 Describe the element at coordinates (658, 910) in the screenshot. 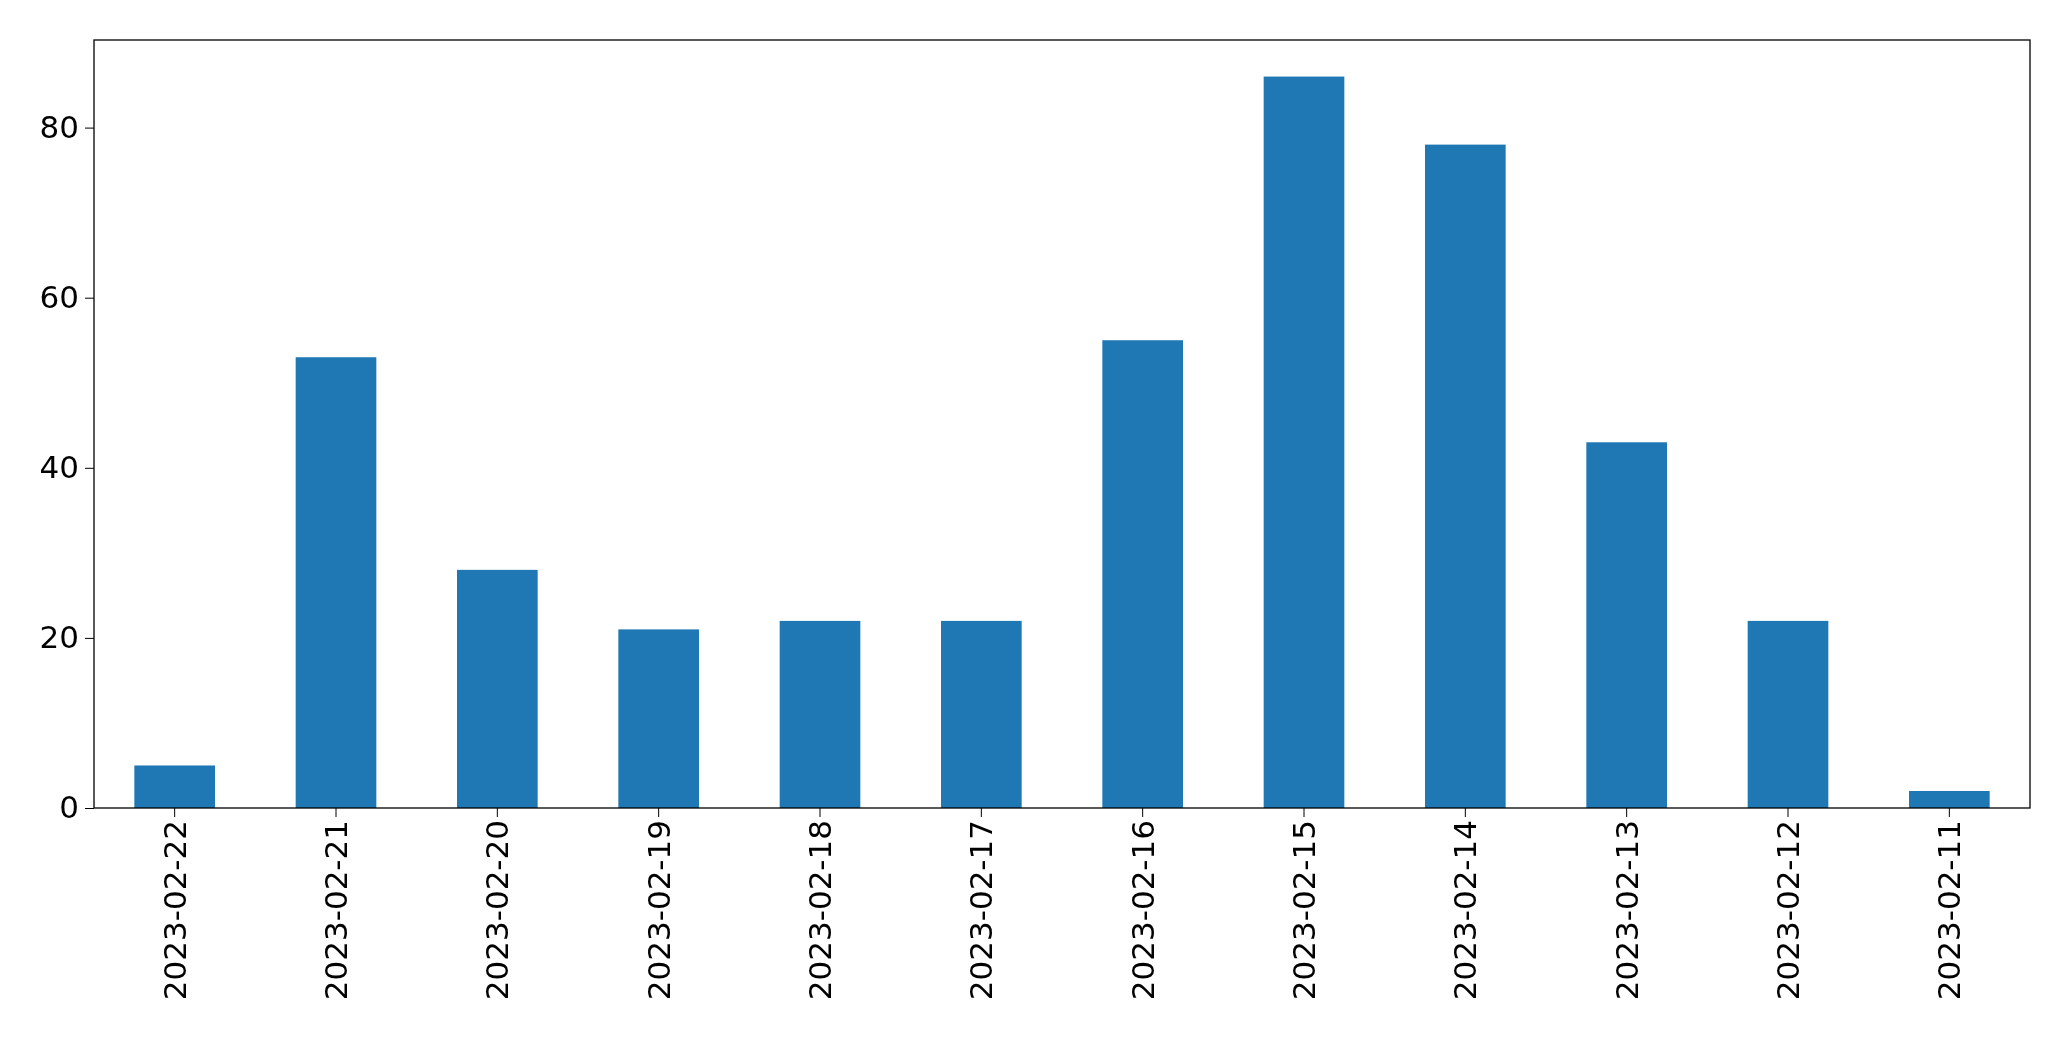

I see `x-tick-label: 2023-02-19` at that location.